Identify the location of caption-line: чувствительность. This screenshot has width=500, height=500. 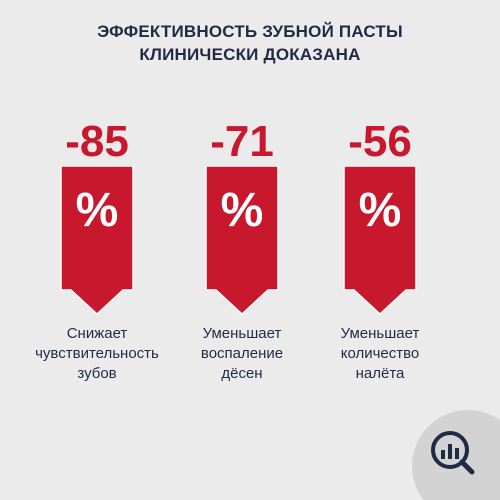
(97, 353).